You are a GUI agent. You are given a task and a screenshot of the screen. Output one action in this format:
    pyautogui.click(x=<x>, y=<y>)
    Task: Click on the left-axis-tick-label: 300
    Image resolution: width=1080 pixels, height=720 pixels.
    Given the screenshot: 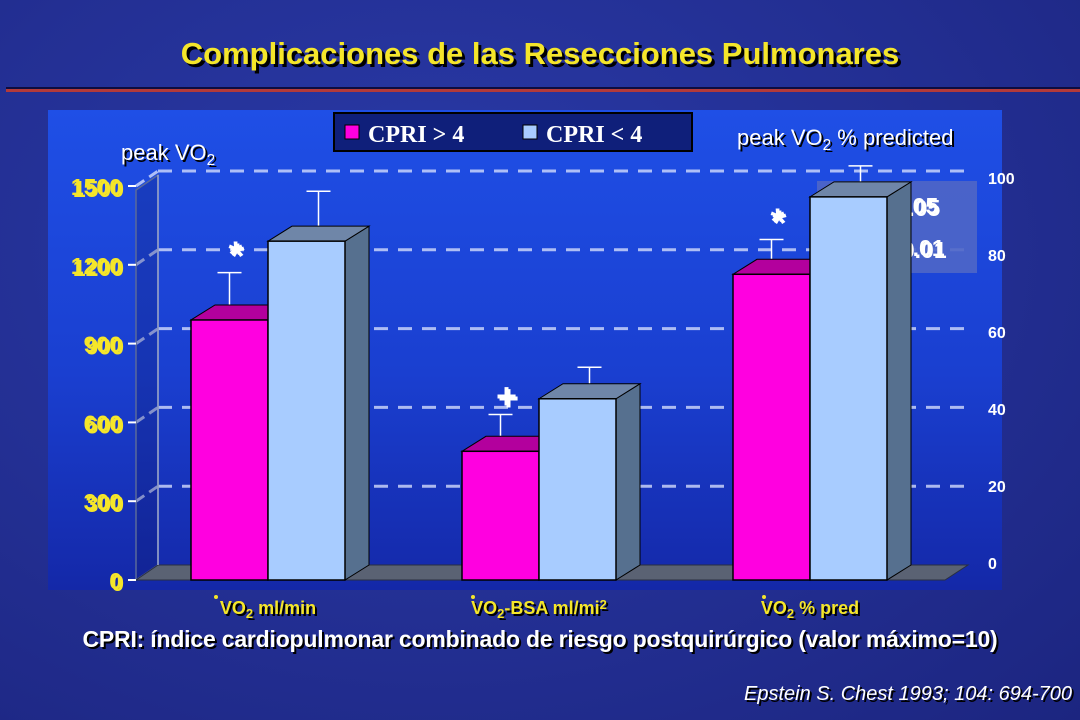 What is the action you would take?
    pyautogui.click(x=103, y=502)
    